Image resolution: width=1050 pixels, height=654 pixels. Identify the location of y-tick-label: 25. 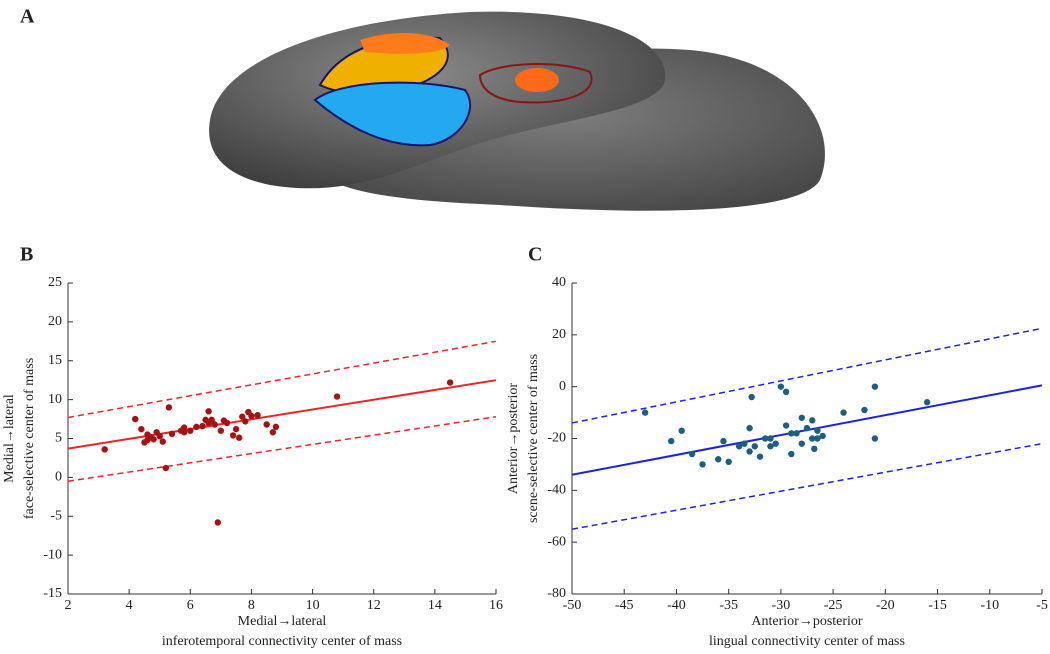
(55, 282).